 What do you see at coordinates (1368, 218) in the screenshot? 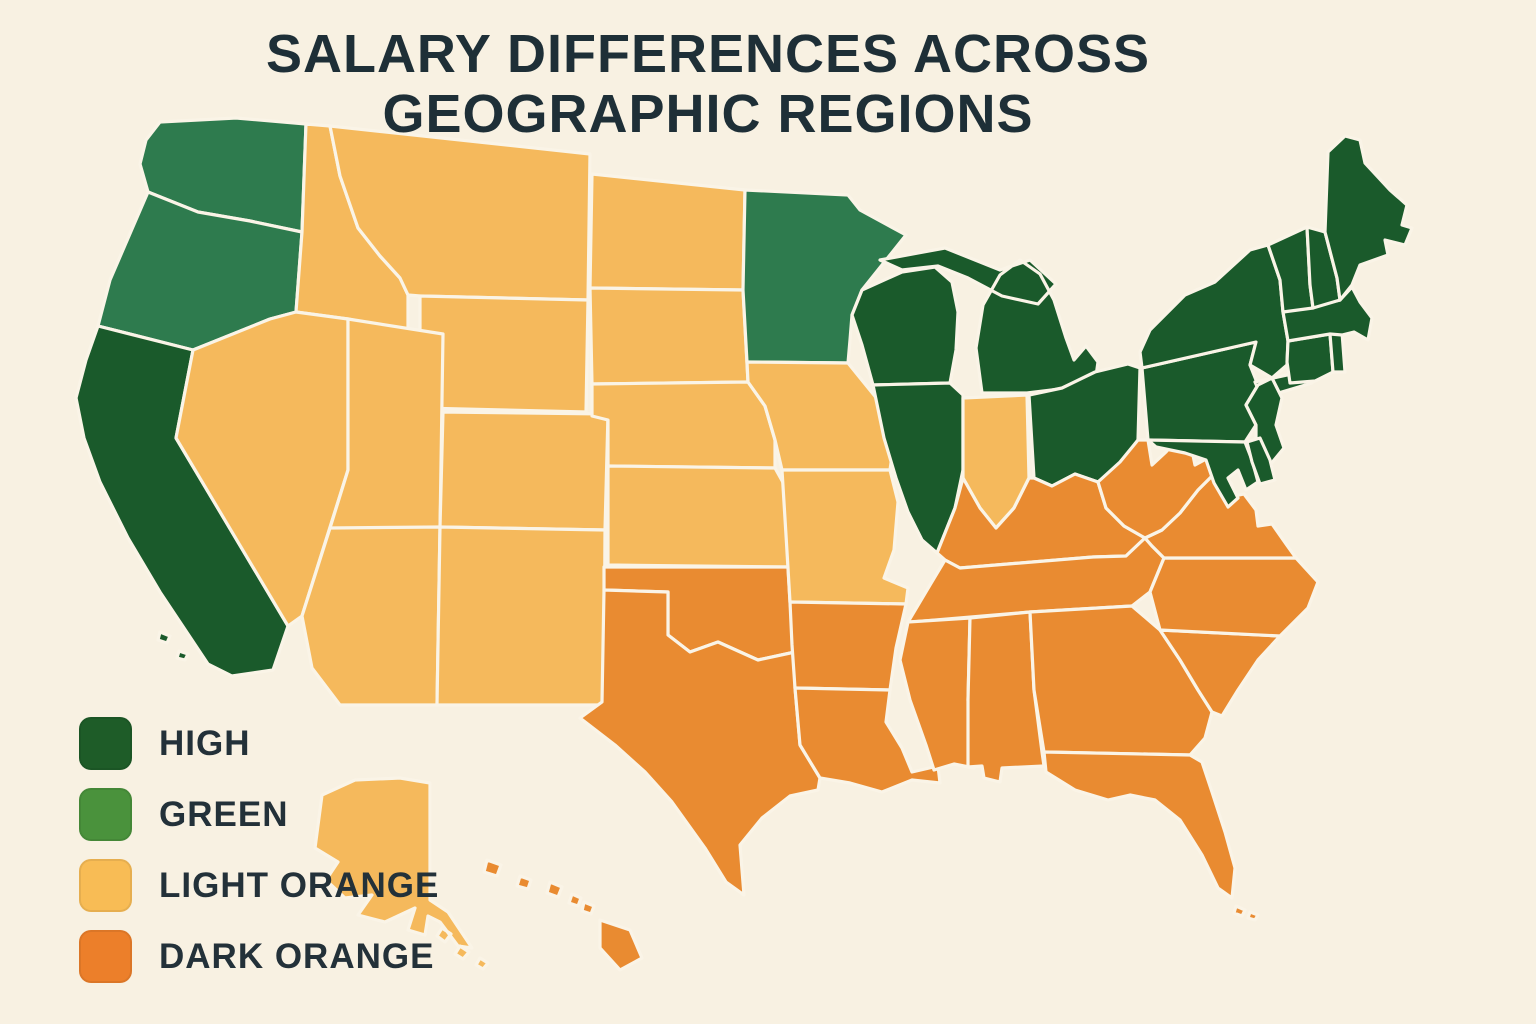
I see `state-maine` at bounding box center [1368, 218].